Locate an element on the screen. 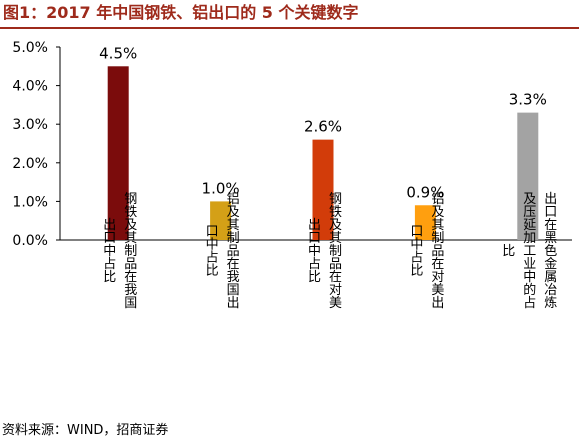 The image size is (579, 443). category-label-line: 铝及其制品在我国出 is located at coordinates (232, 250).